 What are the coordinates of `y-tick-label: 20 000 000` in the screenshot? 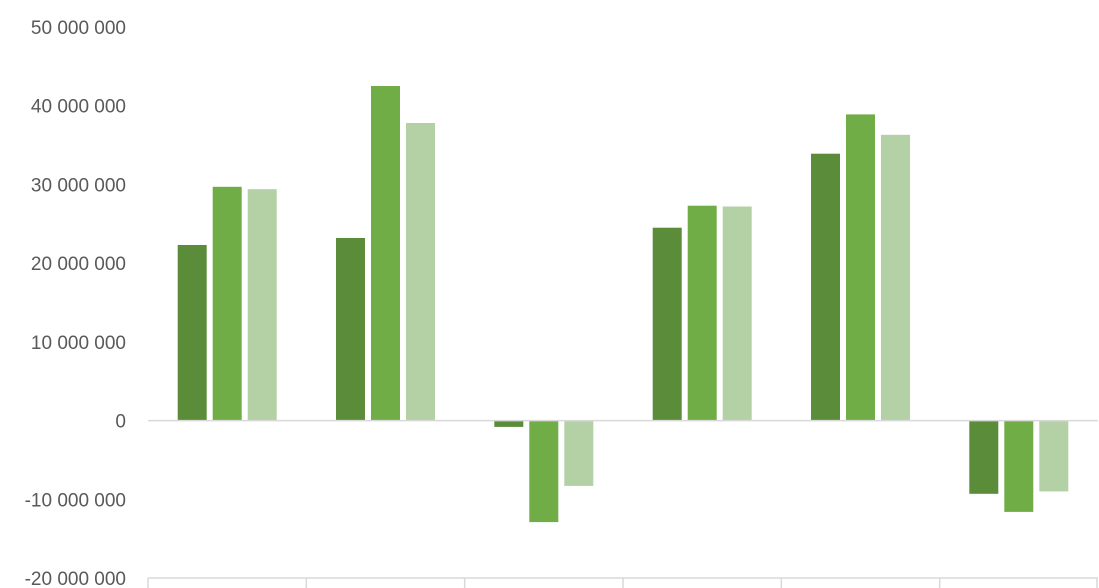 It's located at (78, 264).